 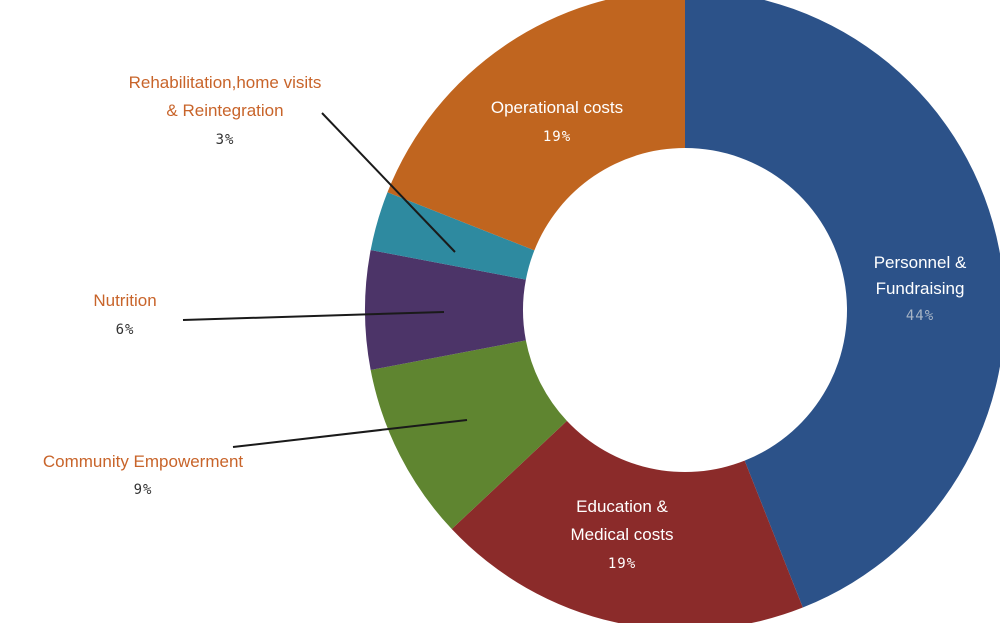 I want to click on slice-label-line: Rehabilitation,home visits, so click(x=225, y=82).